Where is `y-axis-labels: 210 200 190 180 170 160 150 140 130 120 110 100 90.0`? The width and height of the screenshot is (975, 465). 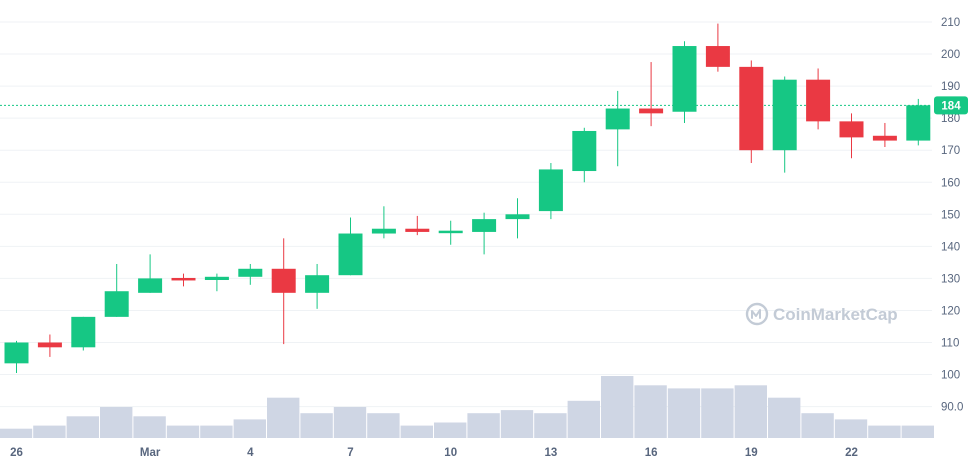 y-axis-labels: 210 200 190 180 170 160 150 140 130 120 110 100 90.0 is located at coordinates (952, 215).